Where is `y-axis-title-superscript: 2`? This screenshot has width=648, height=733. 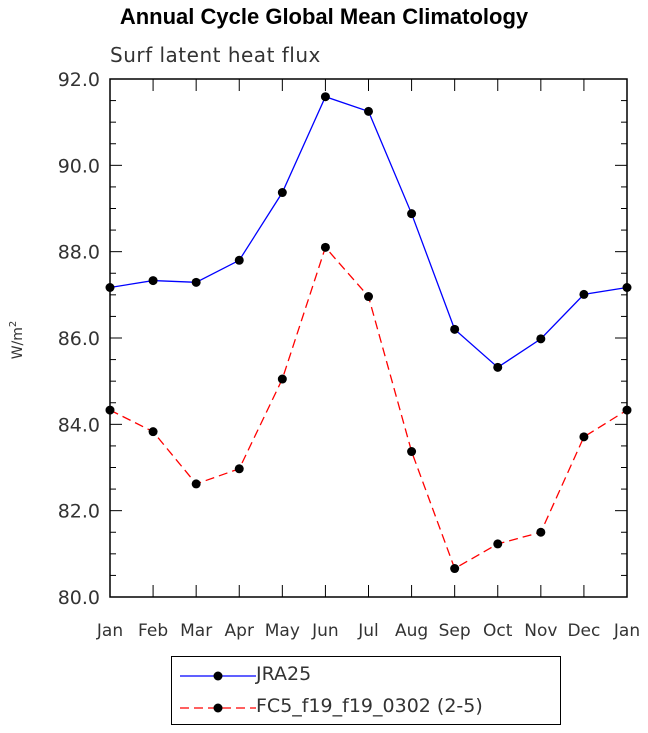
y-axis-title-superscript: 2 is located at coordinates (13, 324).